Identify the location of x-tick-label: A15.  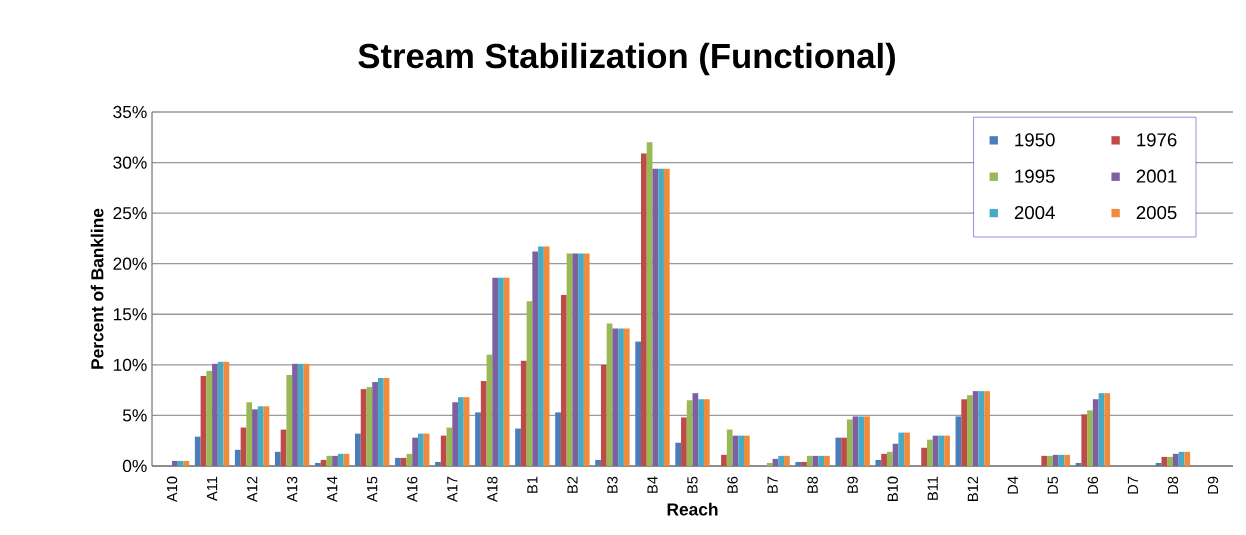
(372, 489).